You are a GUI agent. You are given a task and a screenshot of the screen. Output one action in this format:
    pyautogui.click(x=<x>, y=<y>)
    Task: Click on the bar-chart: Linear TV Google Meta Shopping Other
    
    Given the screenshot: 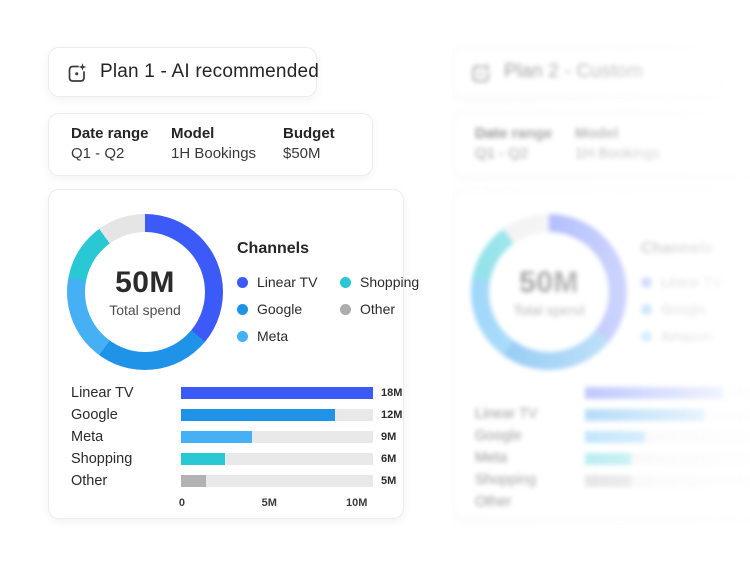 What is the action you would take?
    pyautogui.click(x=610, y=446)
    